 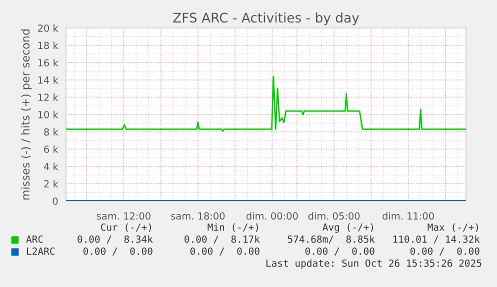 What do you see at coordinates (115, 239) in the screenshot?
I see `text: 0.00 / 8.34k` at bounding box center [115, 239].